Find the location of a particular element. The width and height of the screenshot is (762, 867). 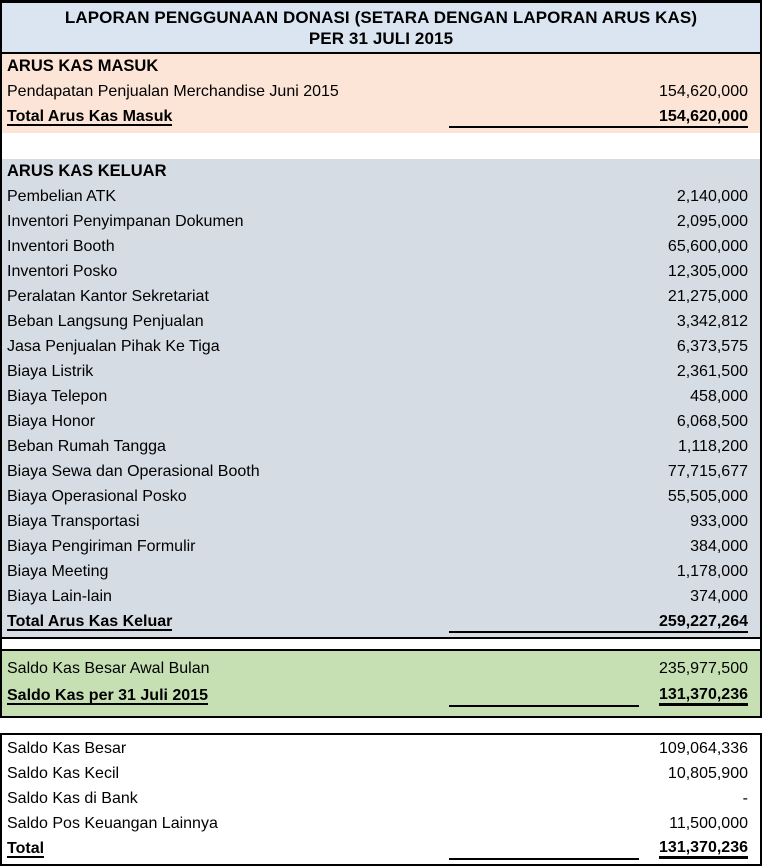

row-label: Biaya Operasional Posko is located at coordinates (97, 496).